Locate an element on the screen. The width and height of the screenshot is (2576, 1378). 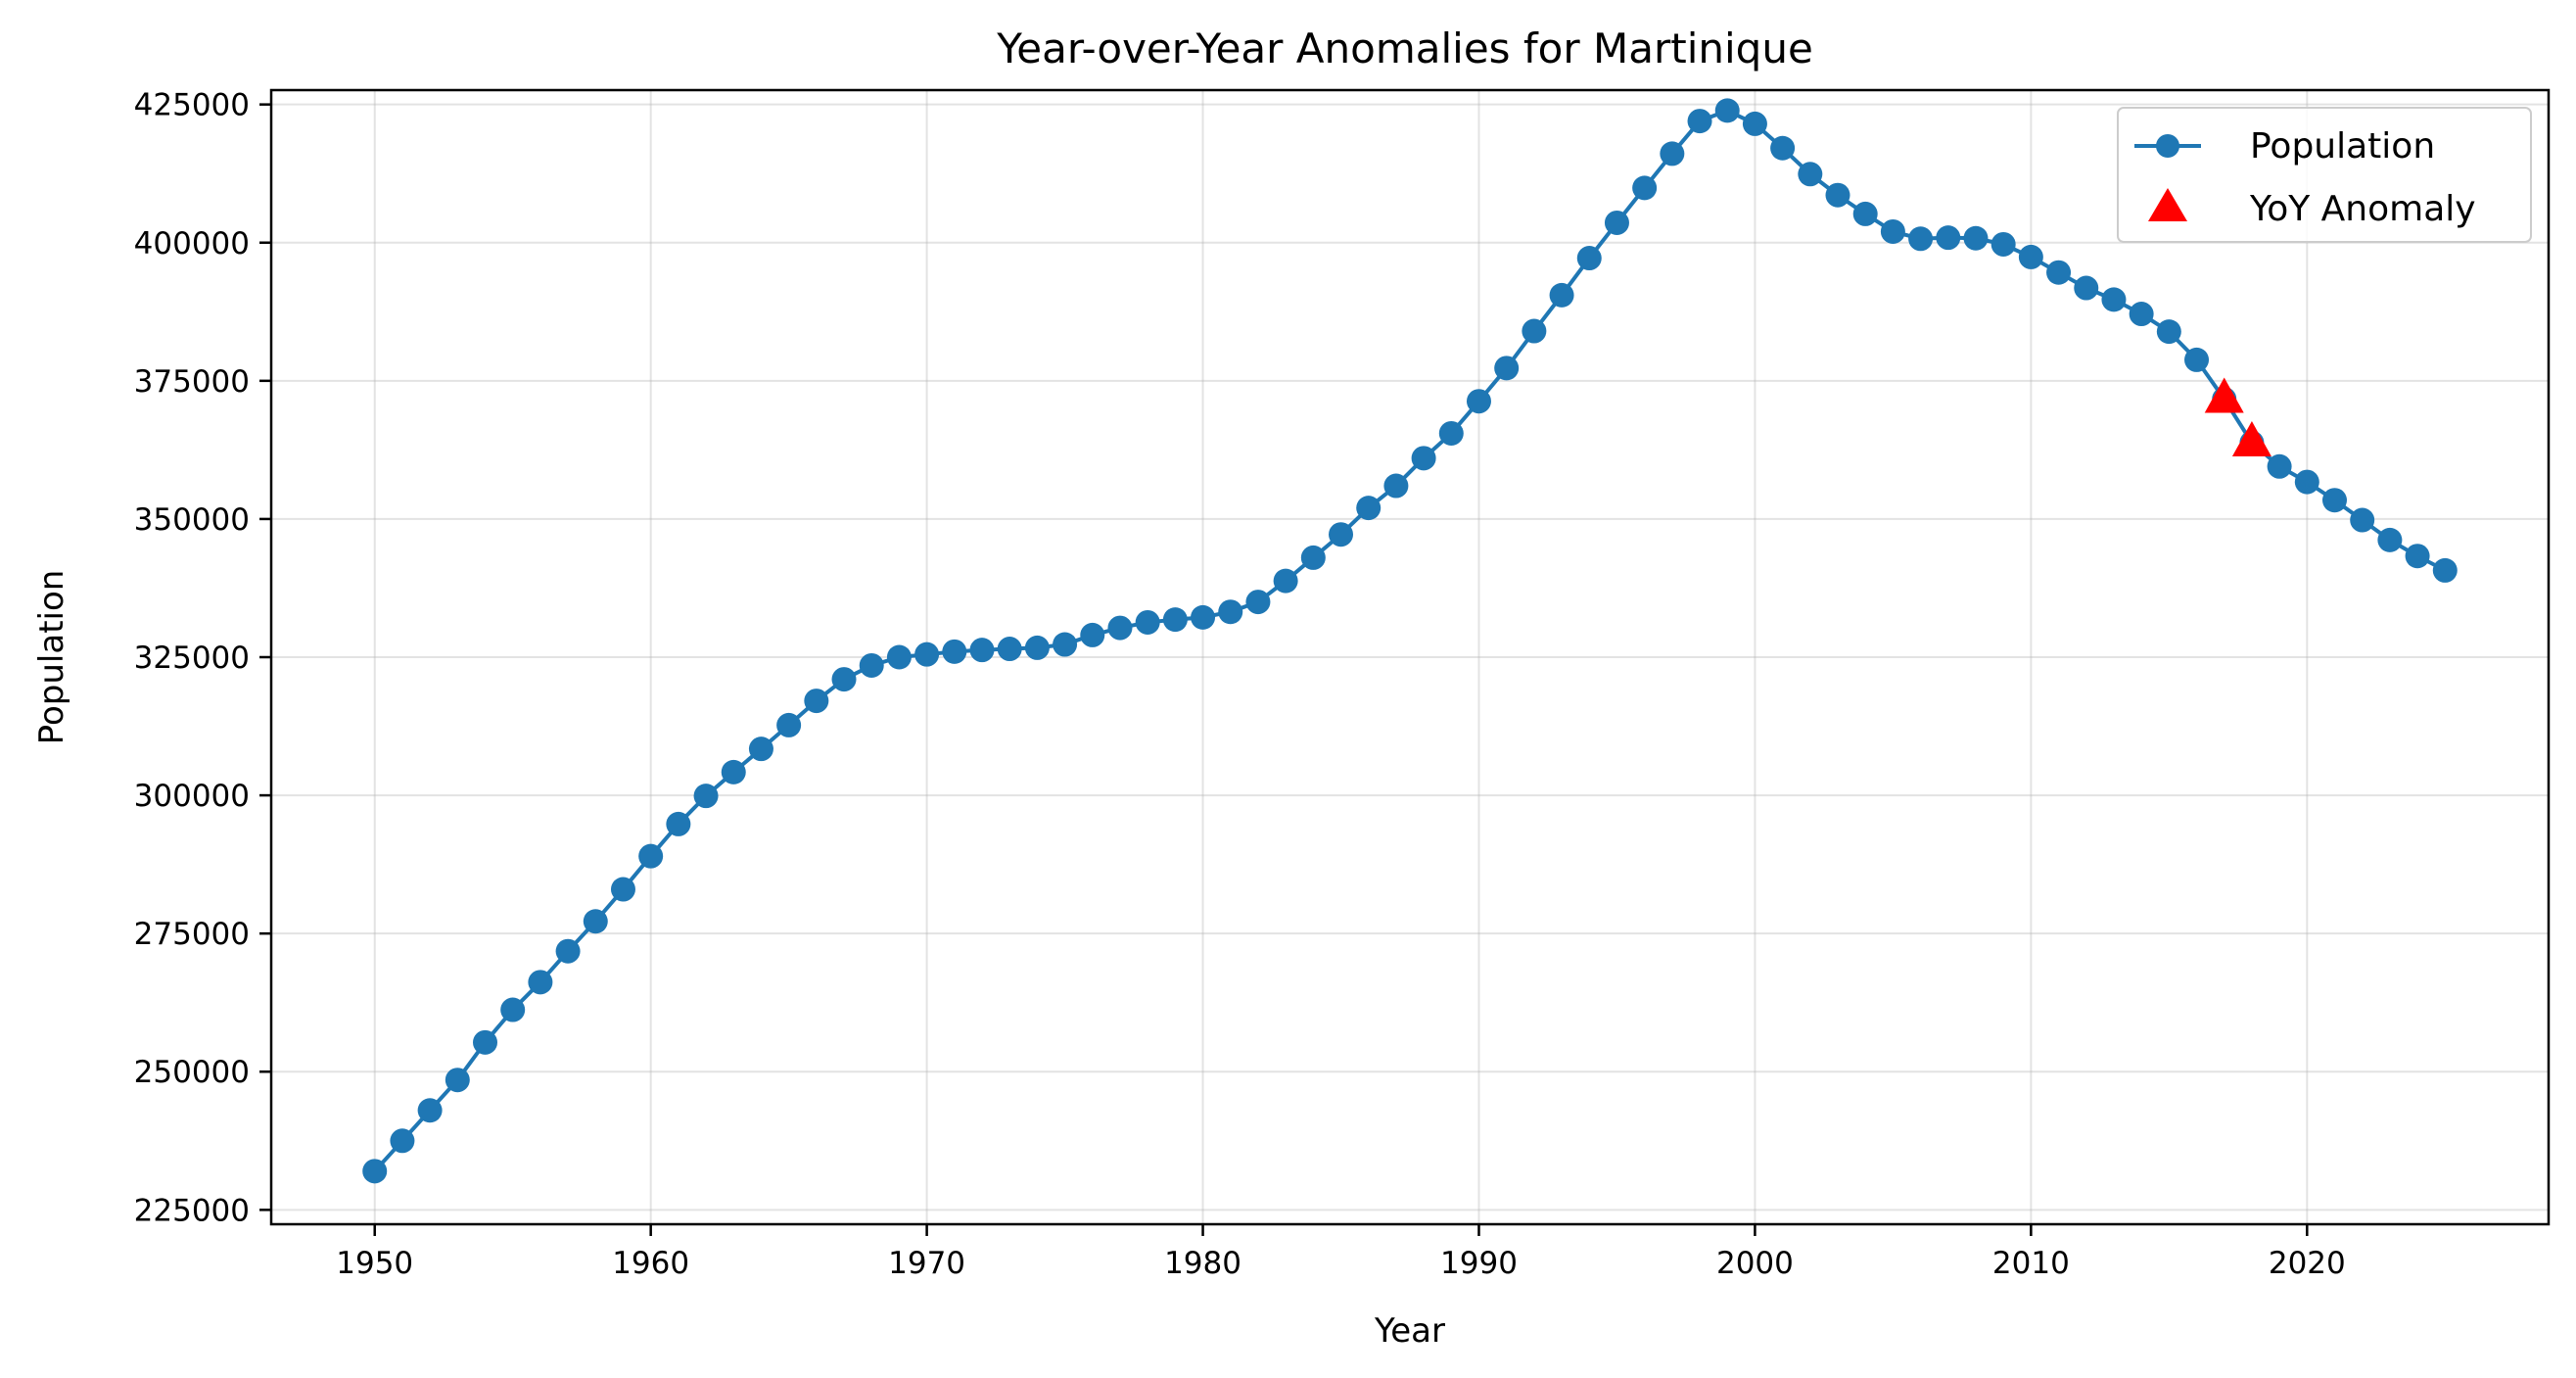
y-tick-label: 250000 is located at coordinates (192, 1072).